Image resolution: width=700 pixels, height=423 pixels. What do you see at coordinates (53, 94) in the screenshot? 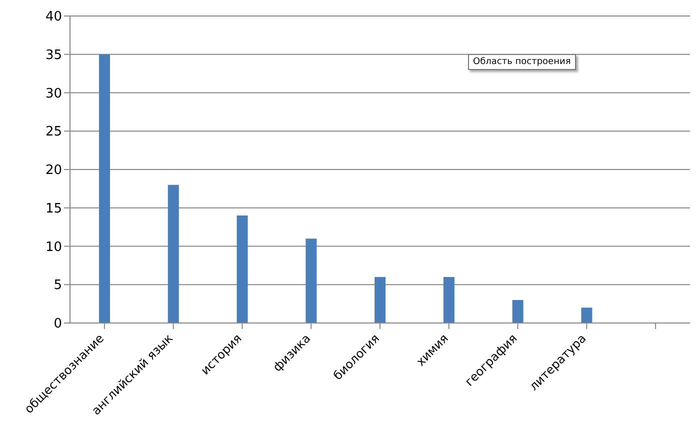
I see `y-tick-label: 30` at bounding box center [53, 94].